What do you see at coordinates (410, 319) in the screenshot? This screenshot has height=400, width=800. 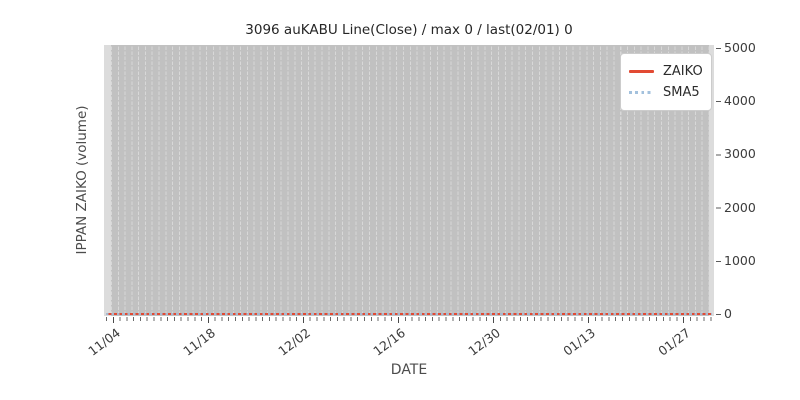 I see `x-axis-minor-tick-marks` at bounding box center [410, 319].